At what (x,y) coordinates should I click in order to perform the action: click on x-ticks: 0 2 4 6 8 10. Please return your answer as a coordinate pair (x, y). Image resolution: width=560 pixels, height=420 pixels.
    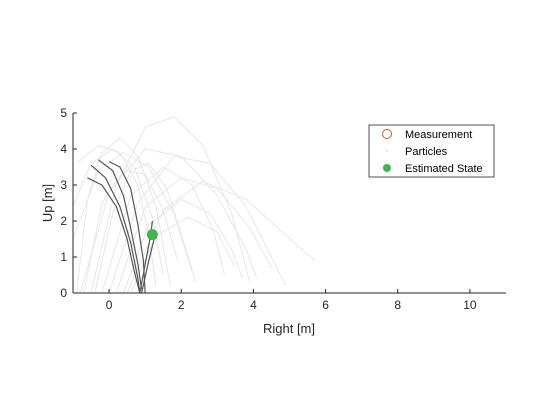
    Looking at the image, I should click on (291, 300).